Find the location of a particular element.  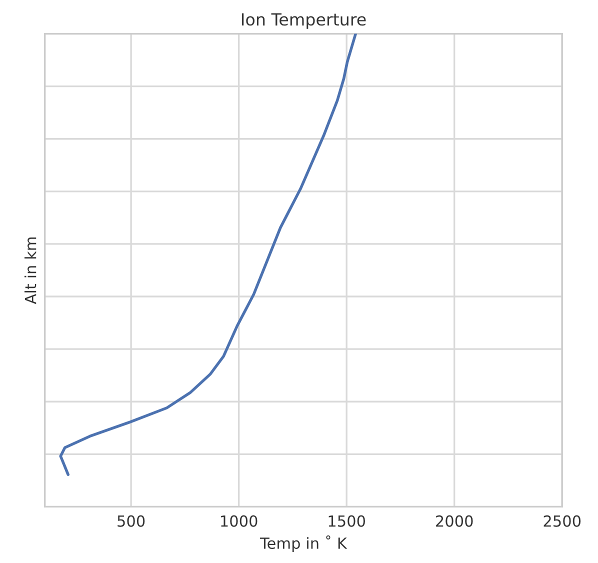

chart-title: Ion Temperture is located at coordinates (304, 21).